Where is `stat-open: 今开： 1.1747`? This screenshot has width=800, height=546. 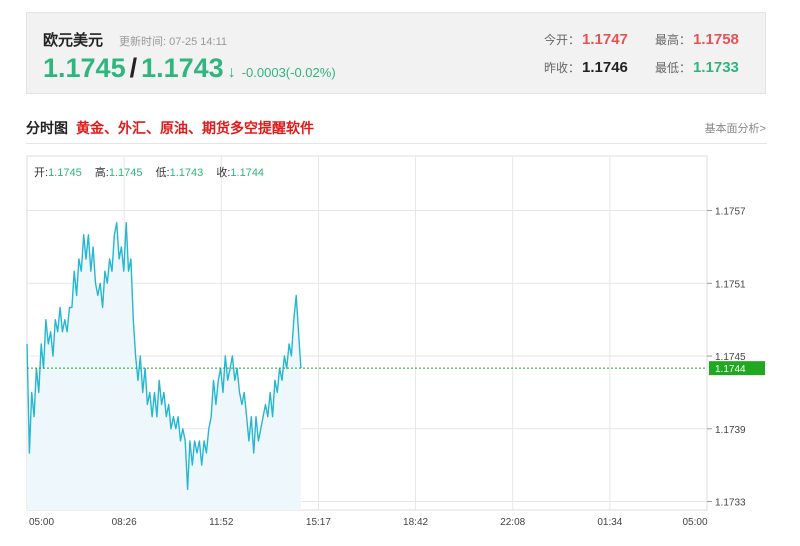 stat-open: 今开： 1.1747 is located at coordinates (586, 39).